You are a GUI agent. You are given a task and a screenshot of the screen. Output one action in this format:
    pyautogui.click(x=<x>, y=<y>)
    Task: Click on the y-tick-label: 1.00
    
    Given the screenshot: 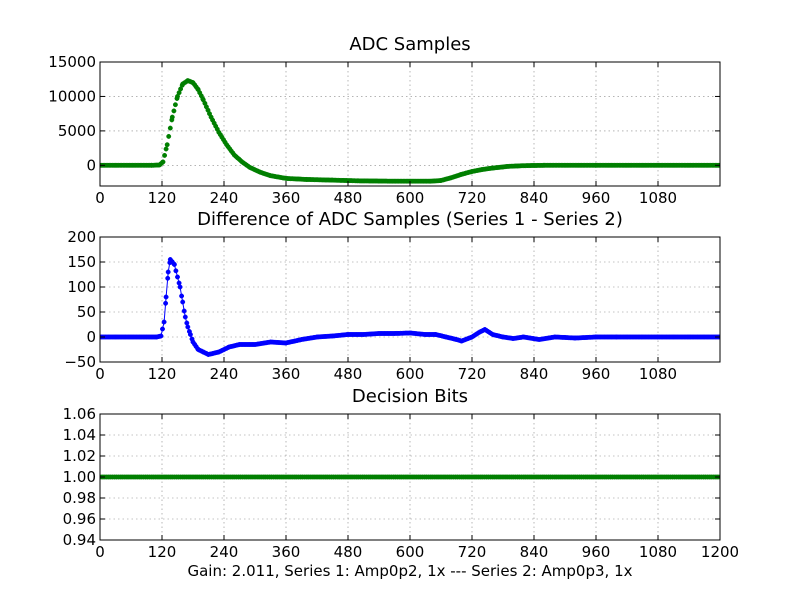 What is the action you would take?
    pyautogui.click(x=79, y=477)
    